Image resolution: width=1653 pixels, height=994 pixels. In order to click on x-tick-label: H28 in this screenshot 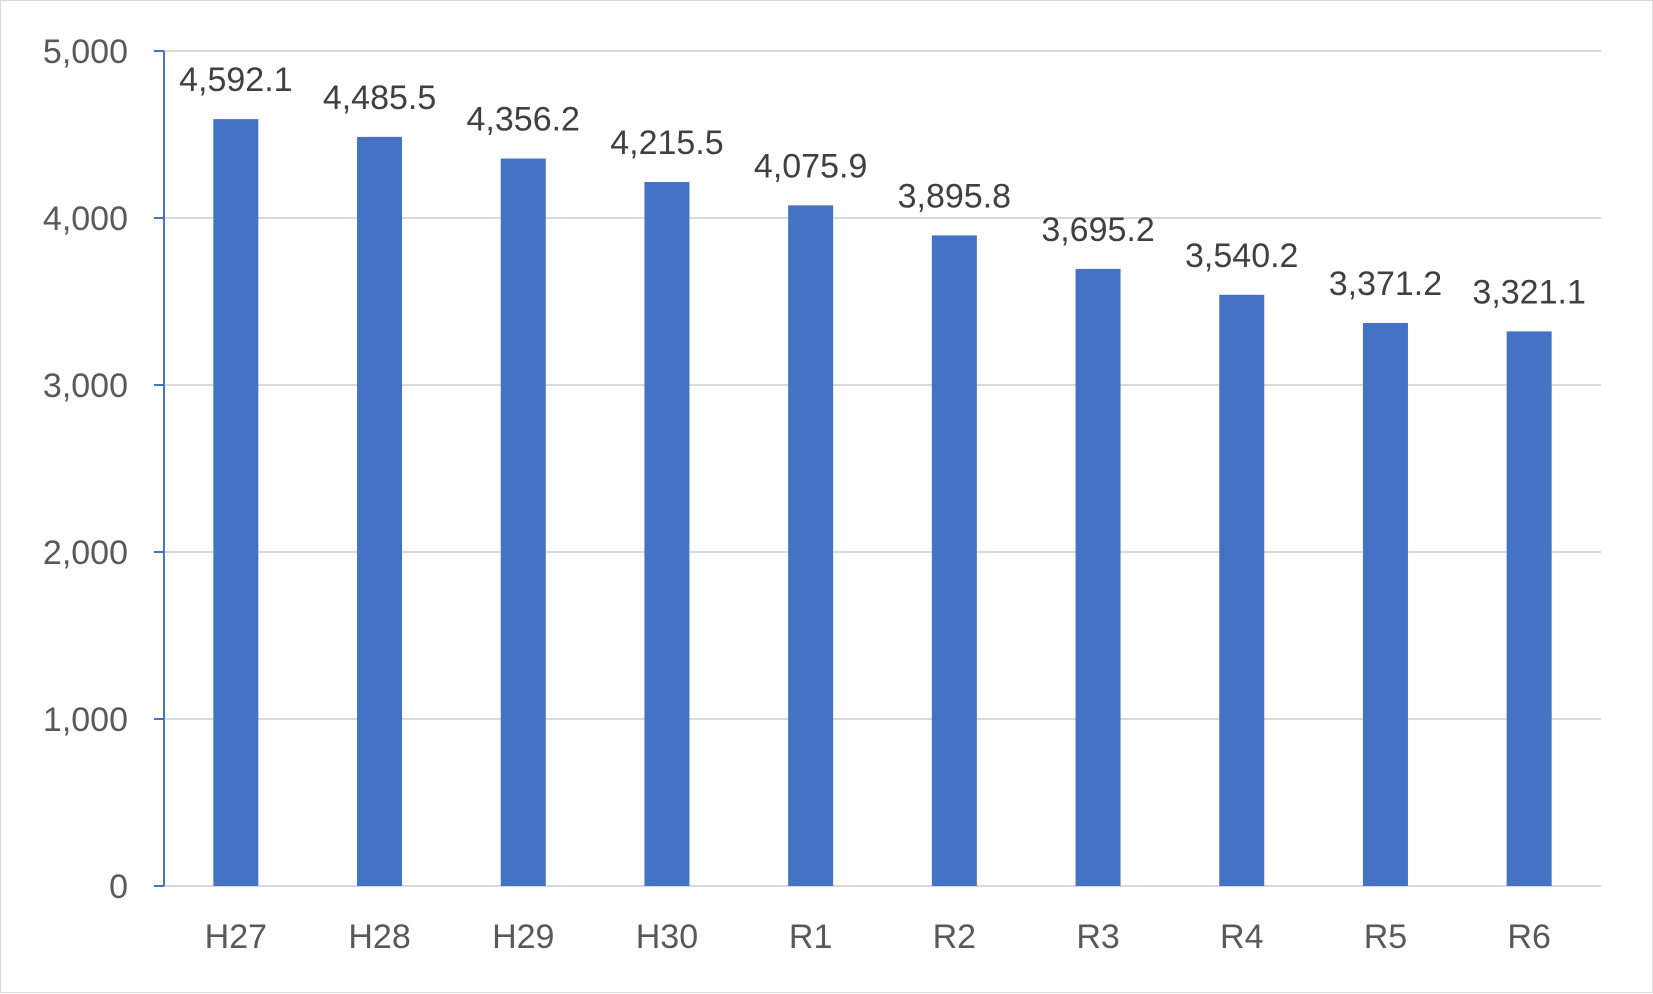, I will do `click(379, 937)`.